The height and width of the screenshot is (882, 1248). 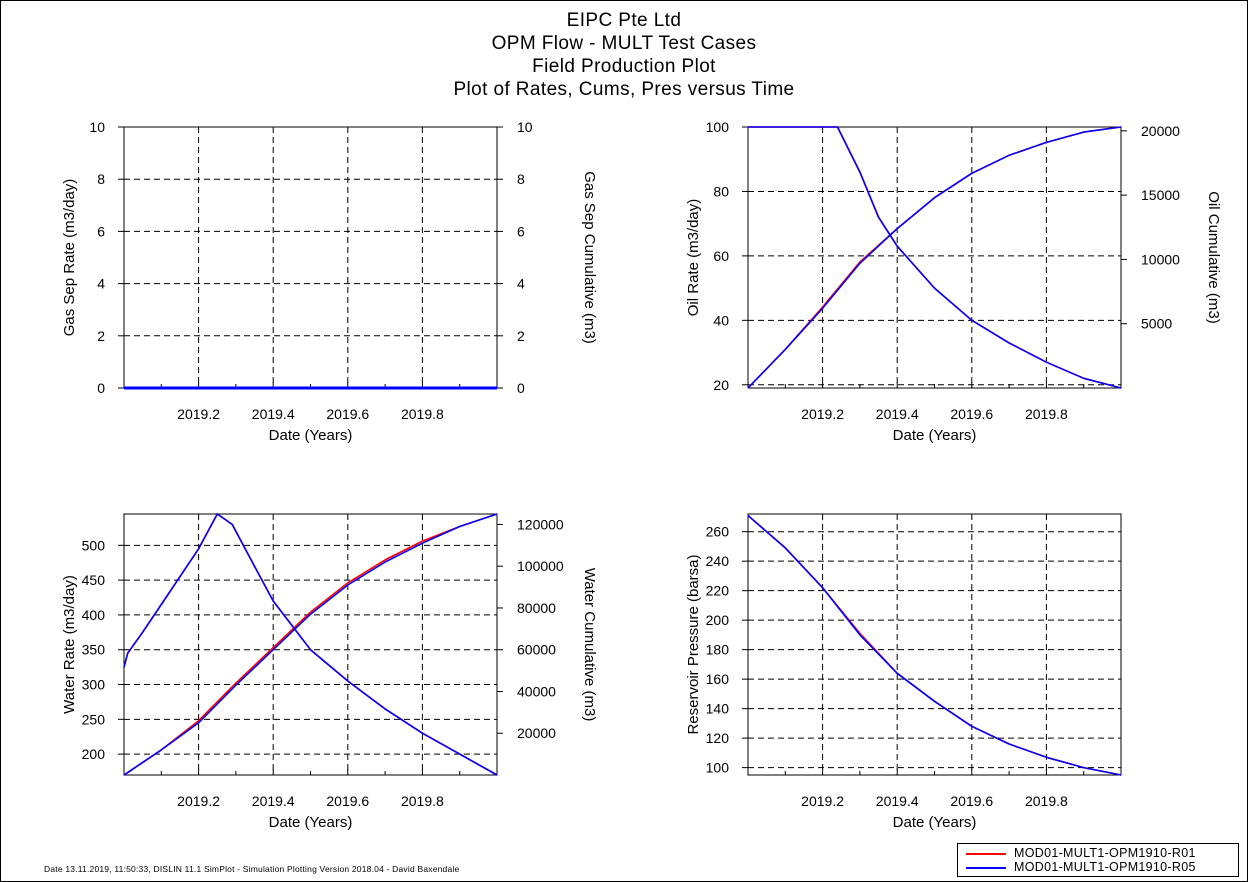 I want to click on header-plot-description: Plot of Rates, Cums, Pres versus Time, so click(x=624, y=89).